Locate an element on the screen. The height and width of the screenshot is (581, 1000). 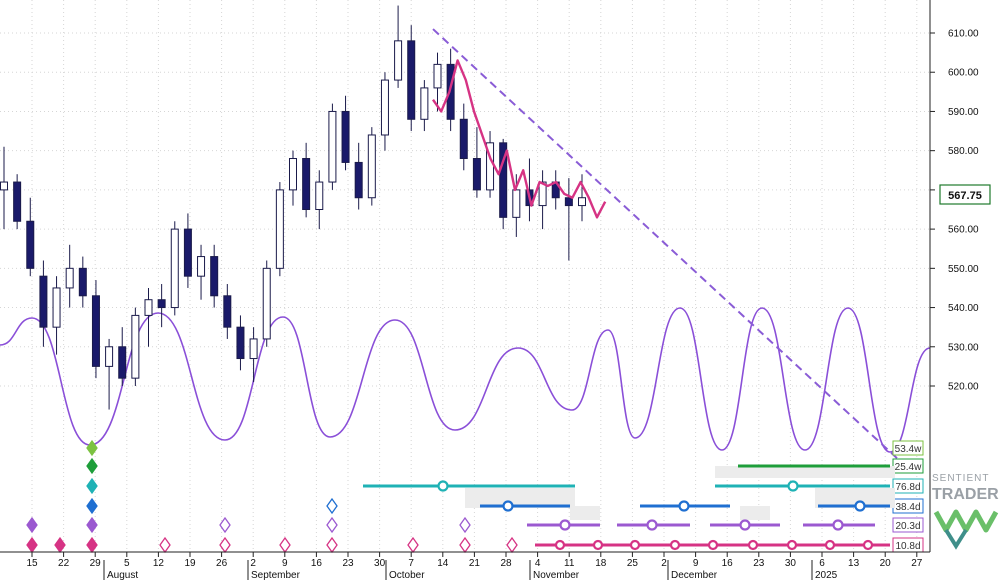
x-tick-label: 20 is located at coordinates (886, 563).